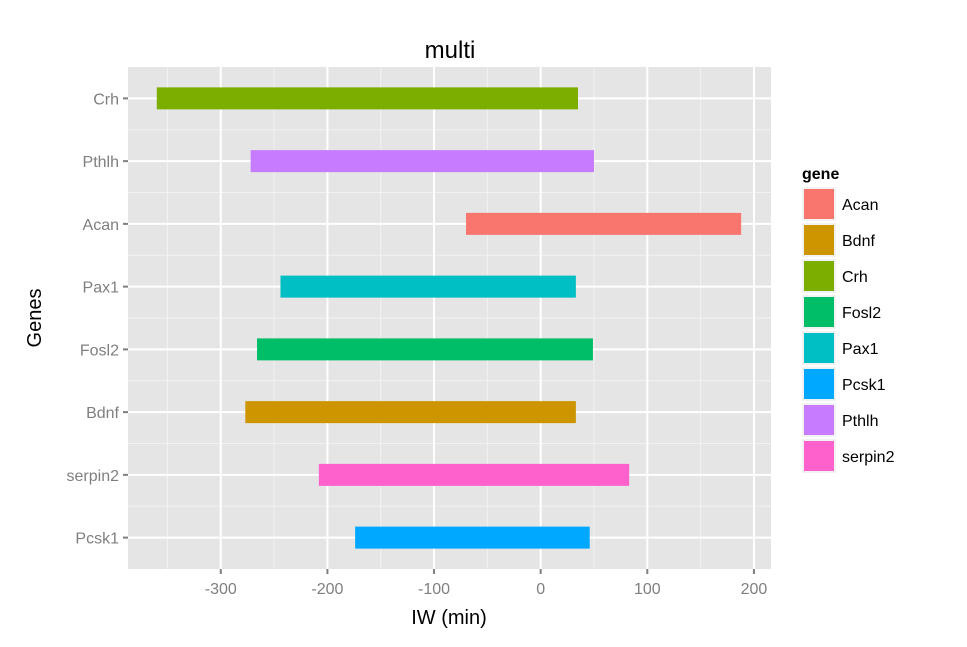 Image resolution: width=967 pixels, height=647 pixels. I want to click on y-tick-label: Pcsk1, so click(97, 539).